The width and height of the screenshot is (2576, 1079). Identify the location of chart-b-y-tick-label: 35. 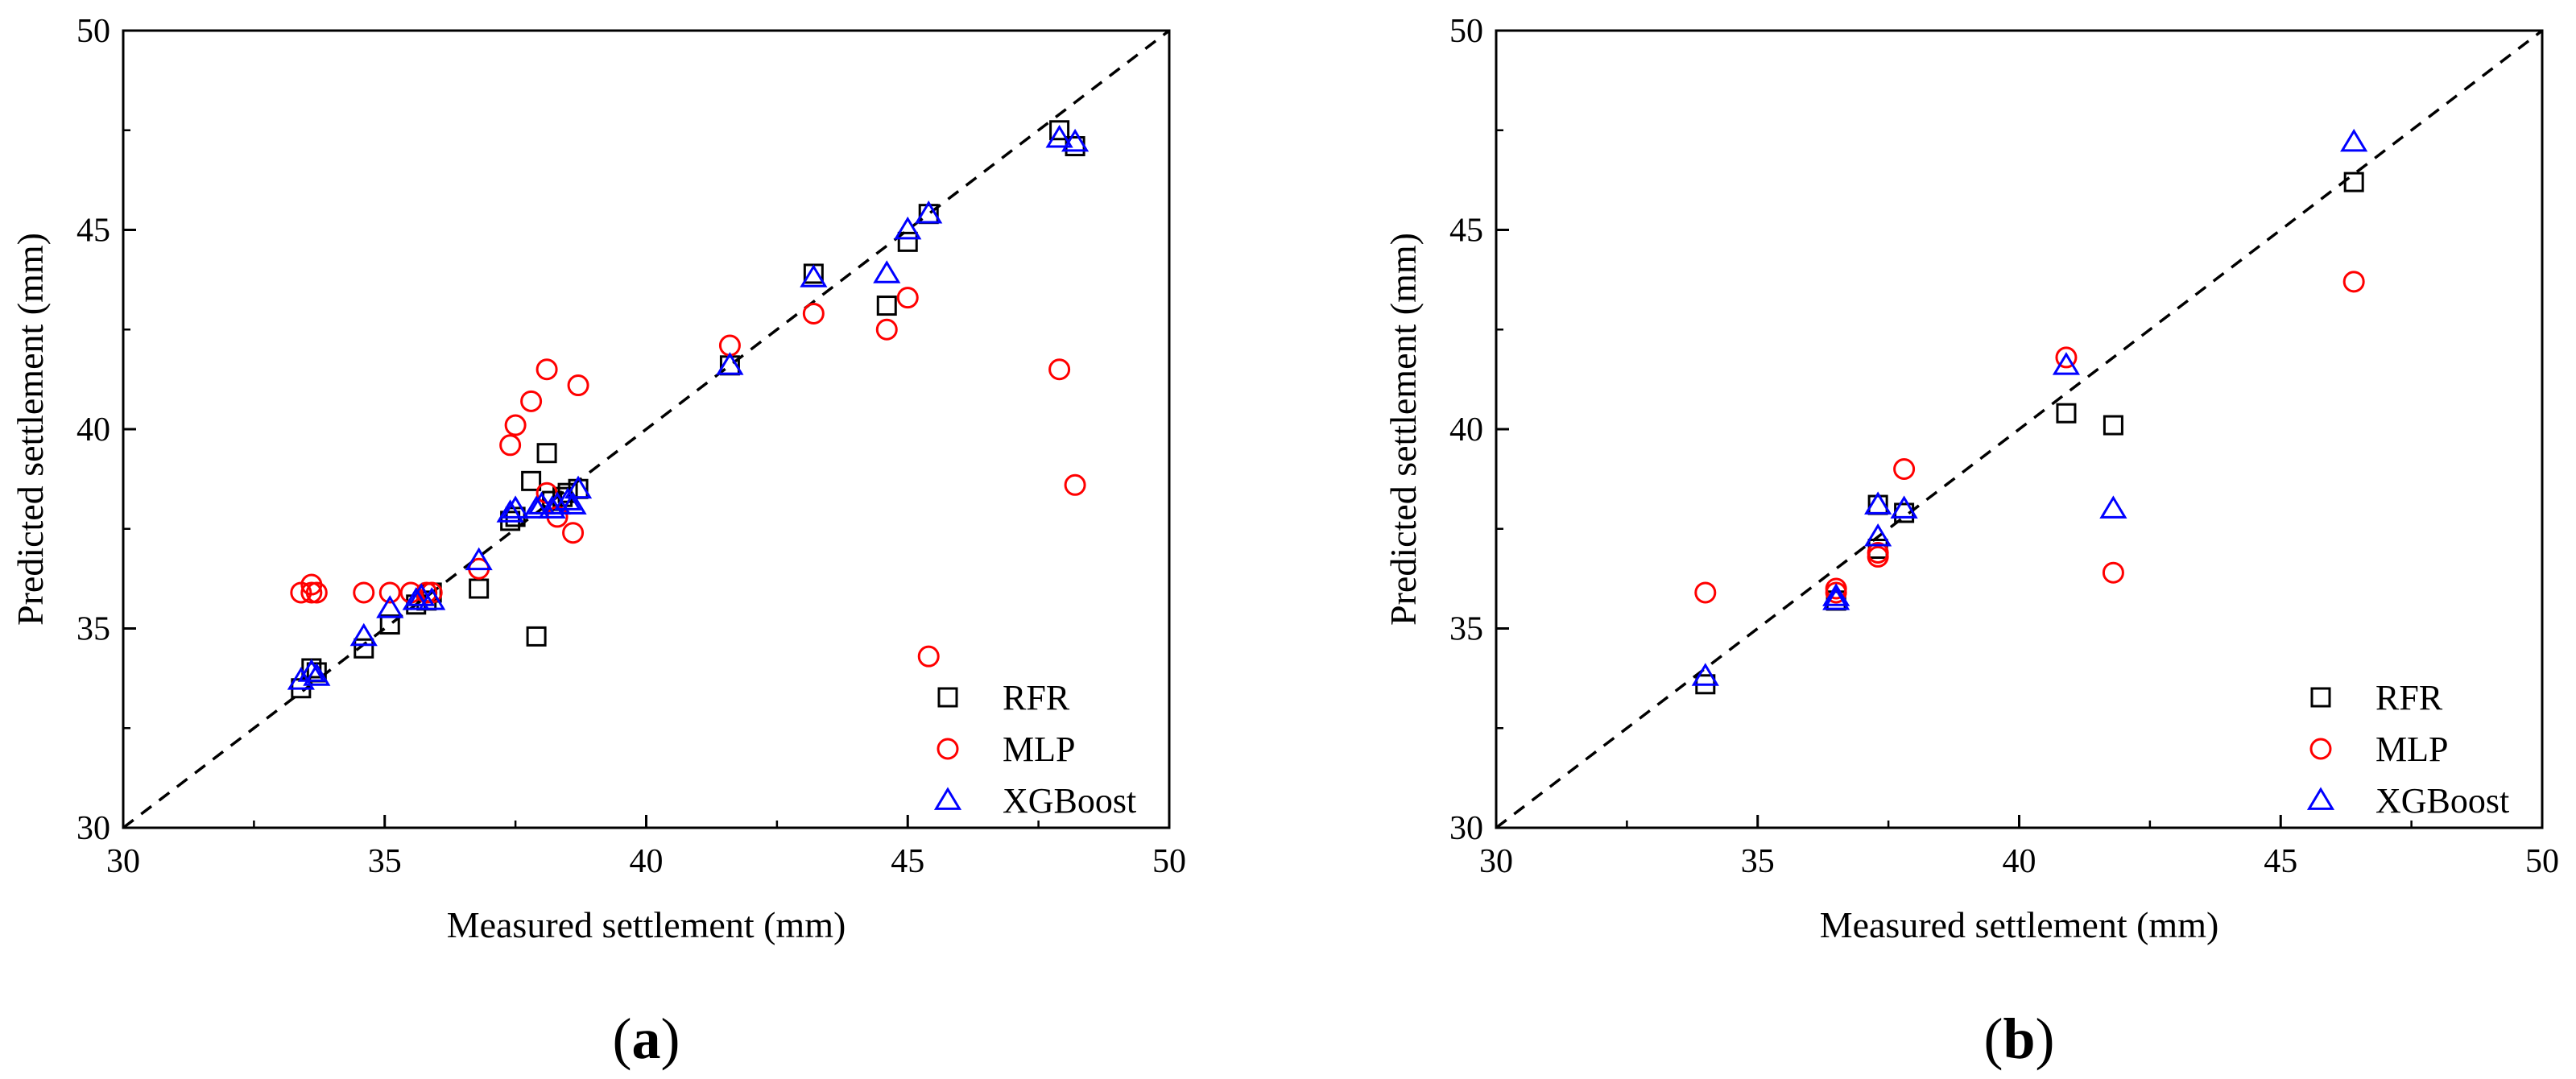
(1466, 629).